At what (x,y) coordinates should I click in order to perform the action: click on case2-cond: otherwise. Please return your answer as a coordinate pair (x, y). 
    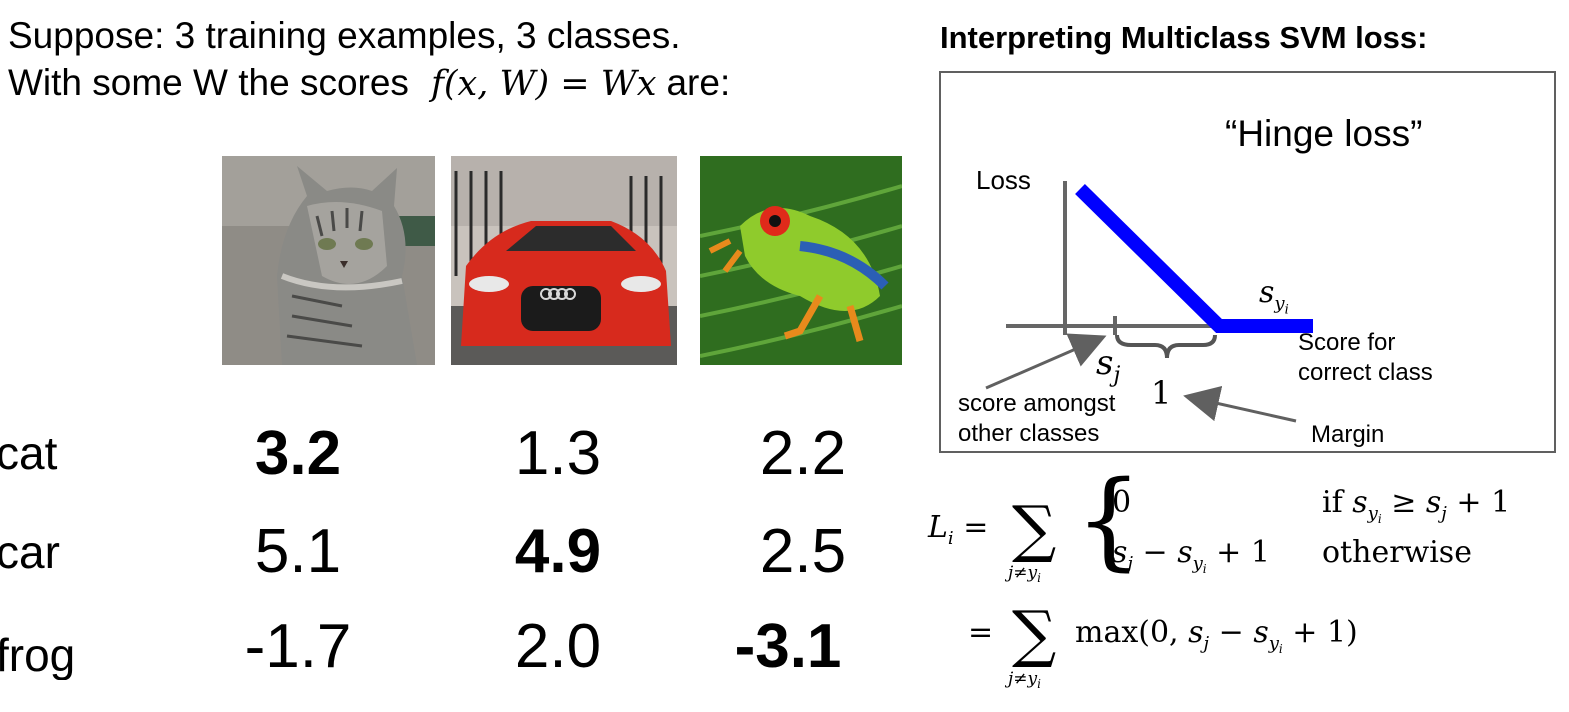
    Looking at the image, I should click on (1397, 552).